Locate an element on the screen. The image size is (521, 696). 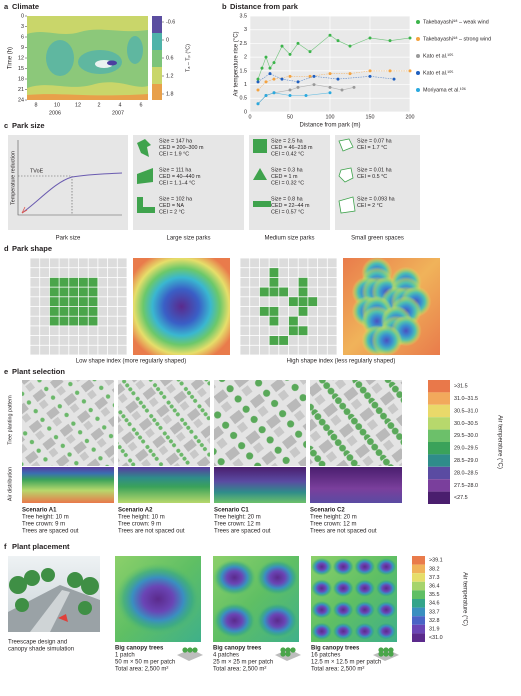
air-distribution is located at coordinates (68, 485).